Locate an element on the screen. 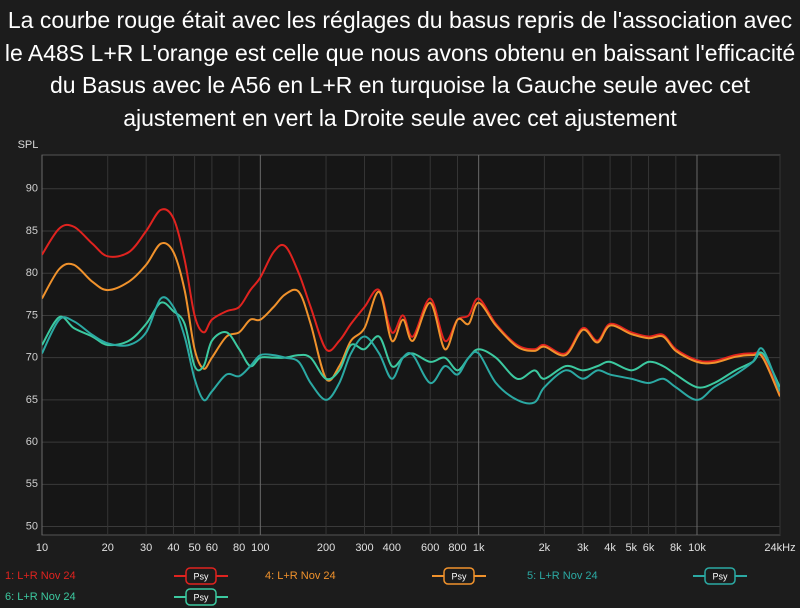 The width and height of the screenshot is (800, 608). x-tick-label: 100 is located at coordinates (260, 548).